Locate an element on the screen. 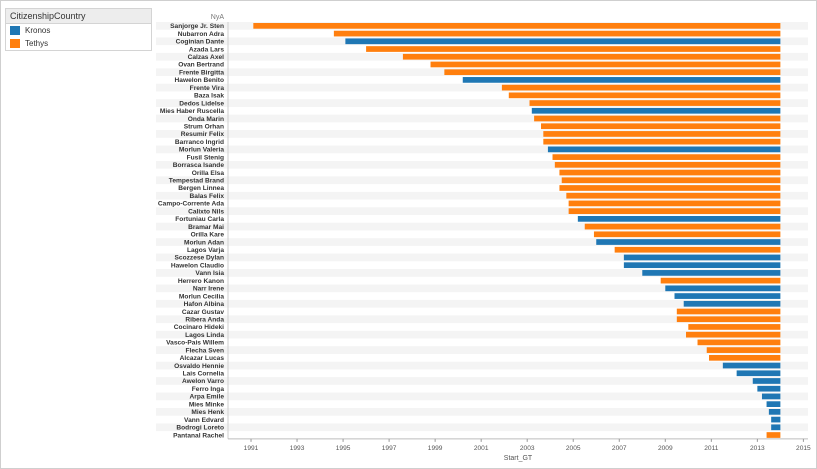 The width and height of the screenshot is (817, 469). row-label: Flecha Sven is located at coordinates (205, 350).